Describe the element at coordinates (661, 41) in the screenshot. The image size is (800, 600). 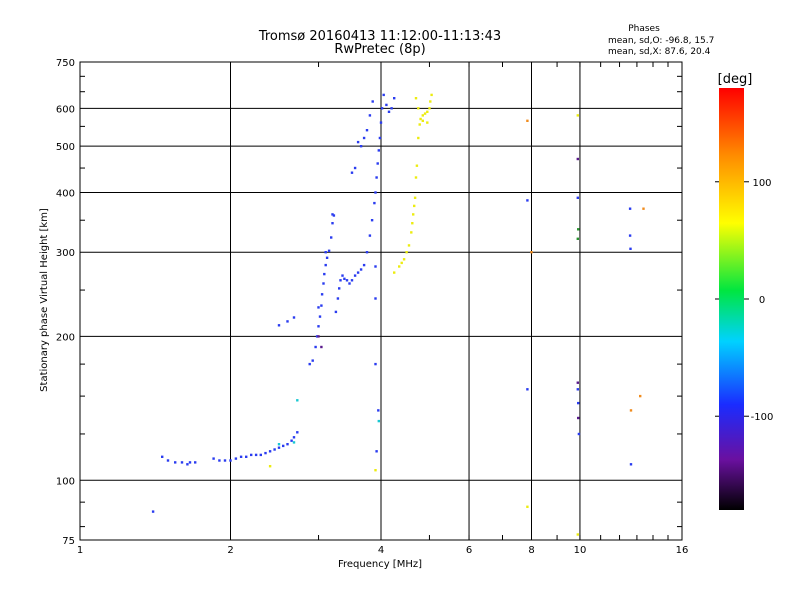
I see `stats-mean-o: mean, sd,O: -96.8, 15.7` at that location.